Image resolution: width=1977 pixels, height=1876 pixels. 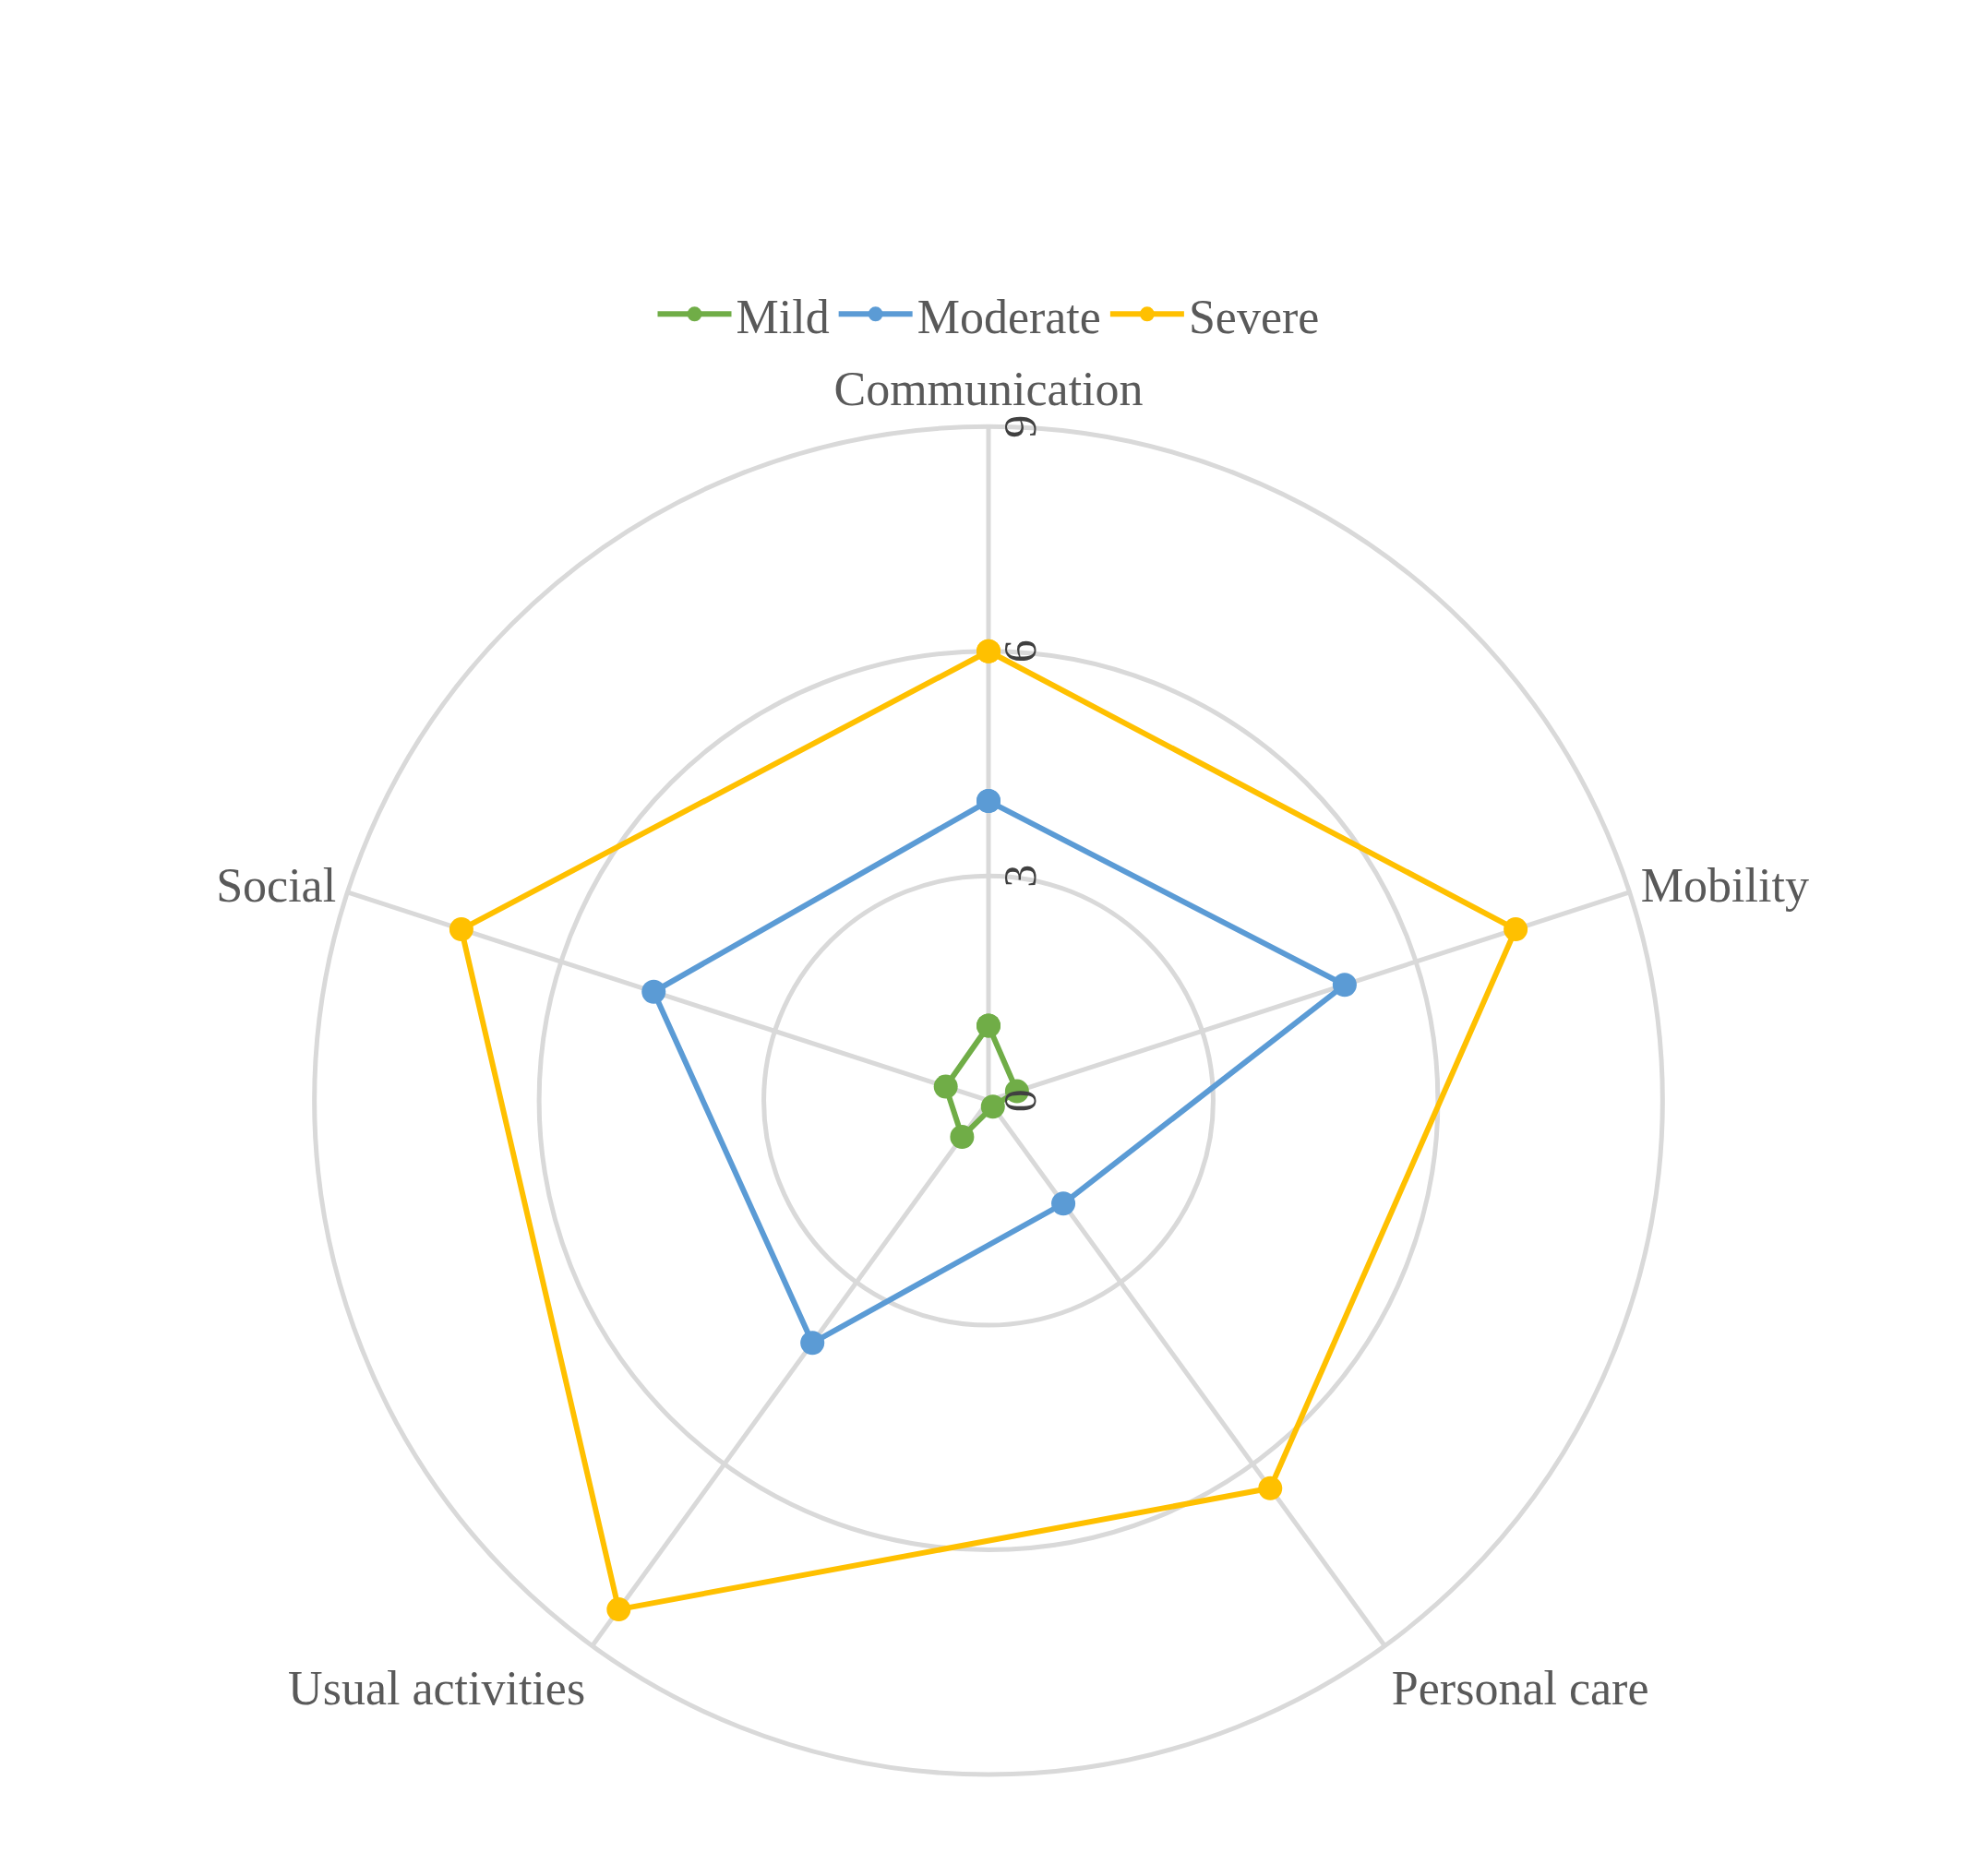 I want to click on y-tick-label: 9, so click(x=1019, y=426).